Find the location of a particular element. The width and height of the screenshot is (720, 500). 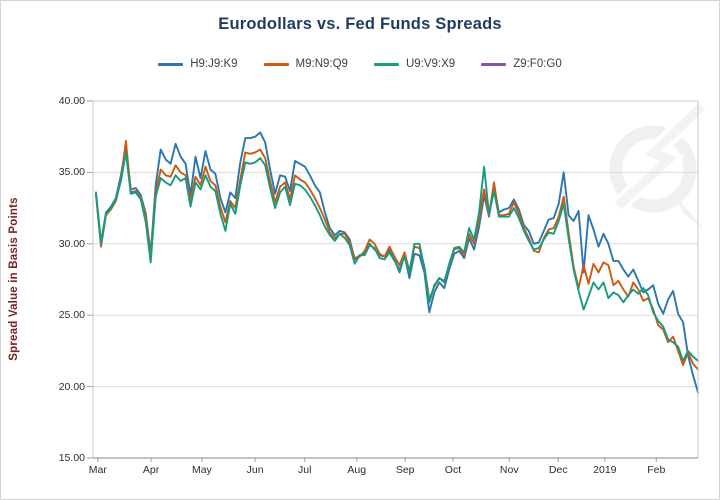

legend: H9:J9:K9 M9:N9:Q9 U9:V9:X9 Z9:F0:G0 is located at coordinates (360, 64).